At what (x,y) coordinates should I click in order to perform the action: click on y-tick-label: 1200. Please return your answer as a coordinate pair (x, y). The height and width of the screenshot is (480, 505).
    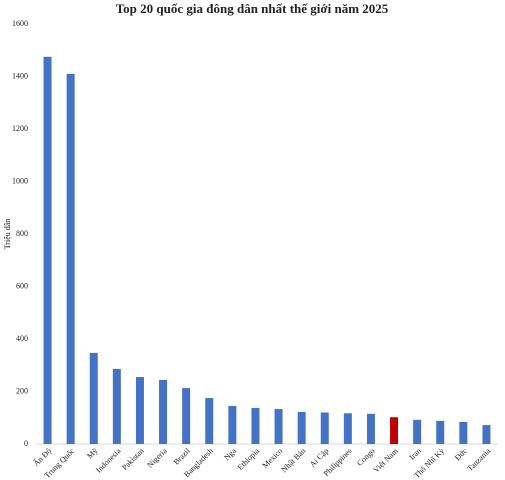
    Looking at the image, I should click on (20, 128).